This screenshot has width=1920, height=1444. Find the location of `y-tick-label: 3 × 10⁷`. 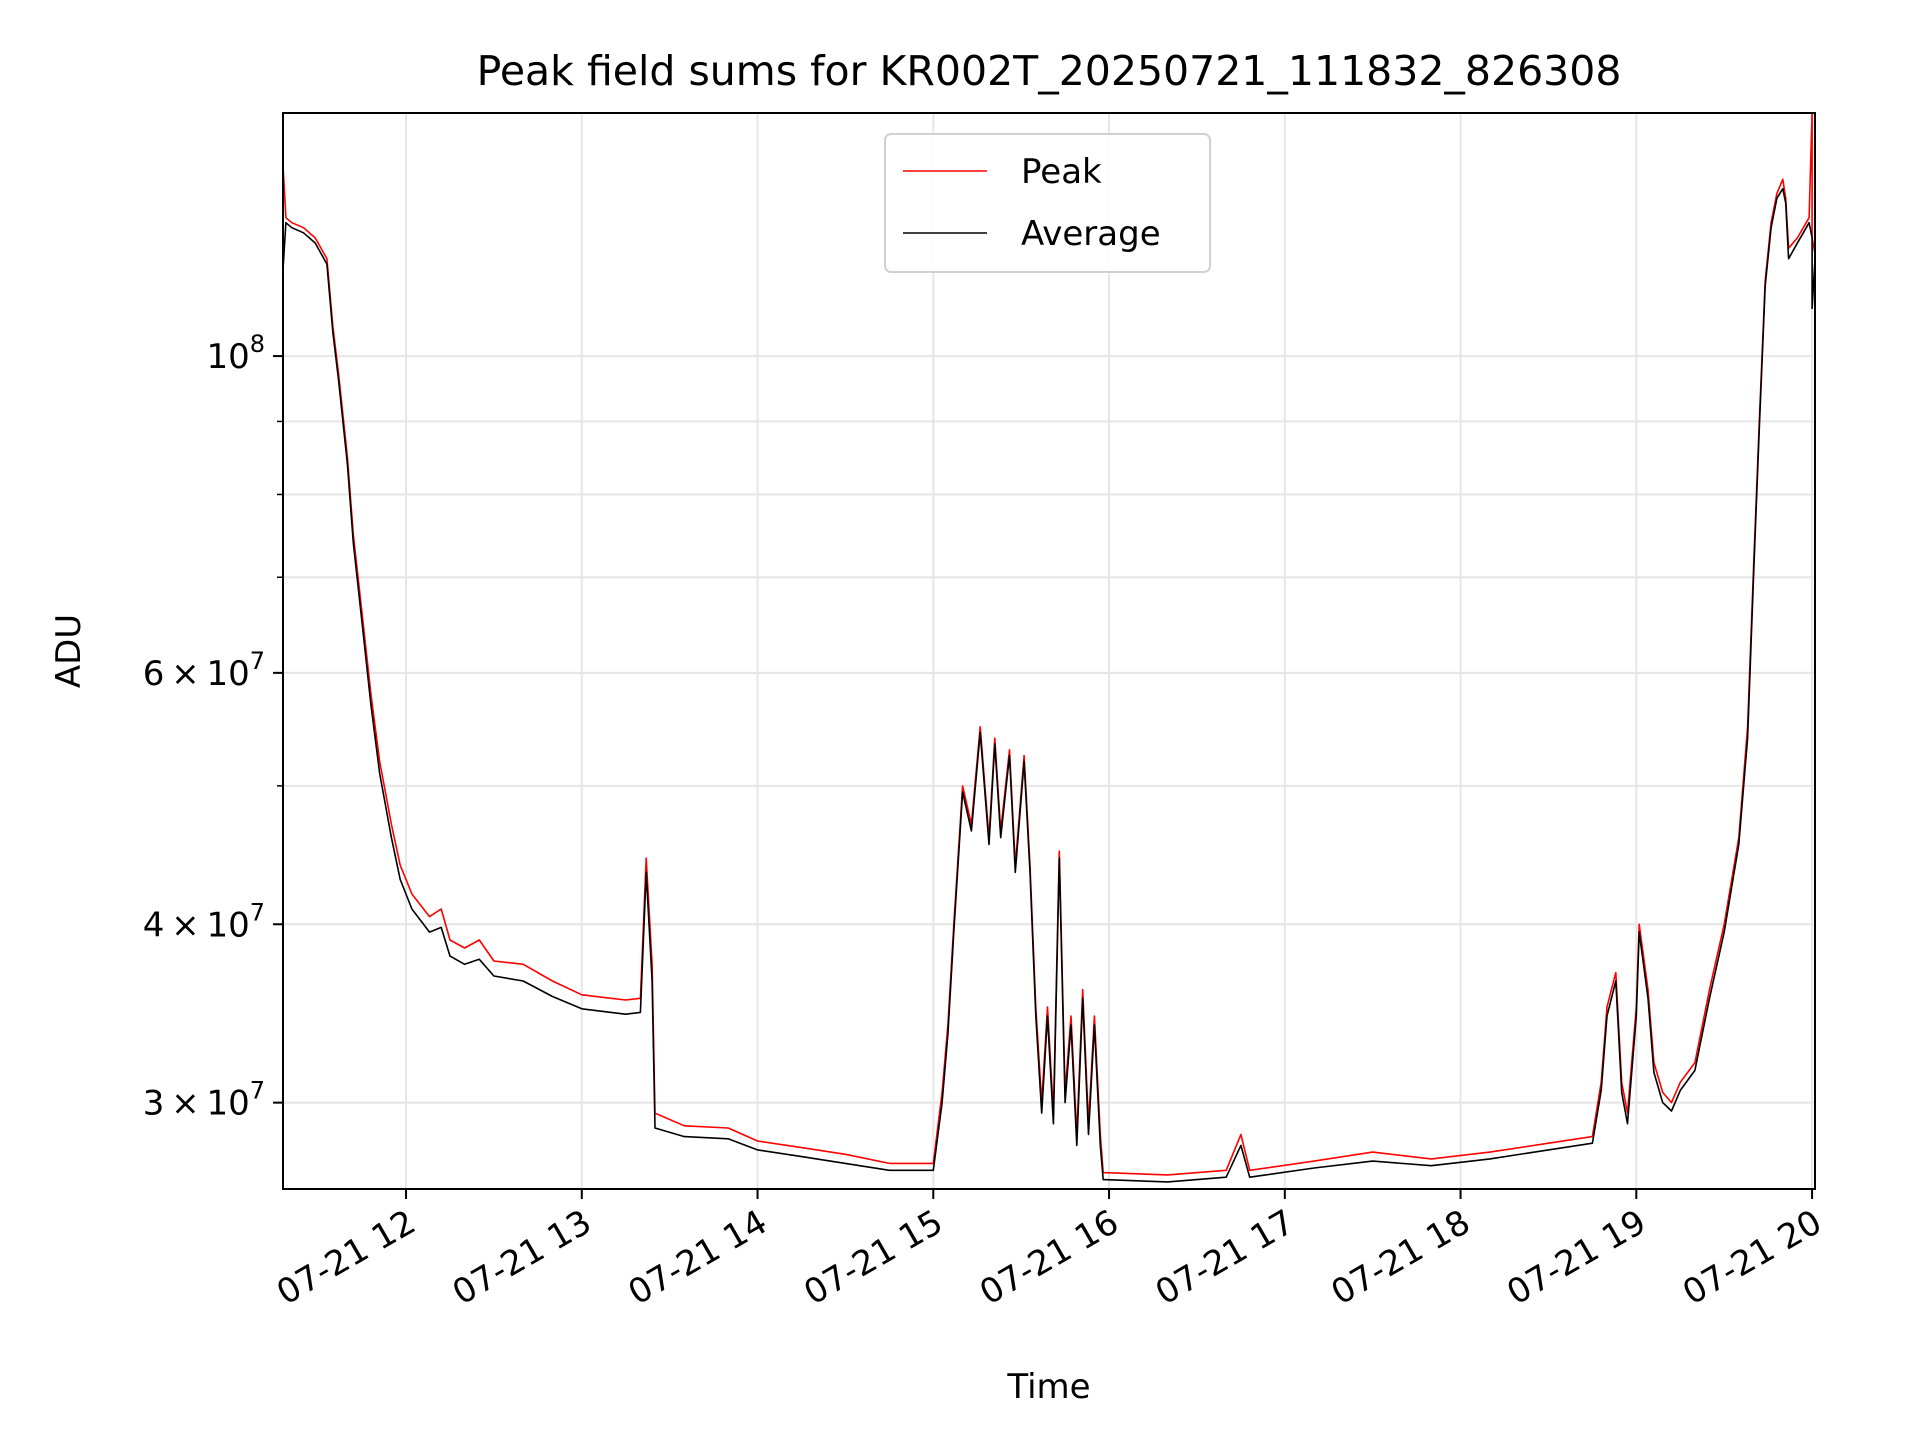

y-tick-label: 3 × 10⁷ is located at coordinates (204, 1100).